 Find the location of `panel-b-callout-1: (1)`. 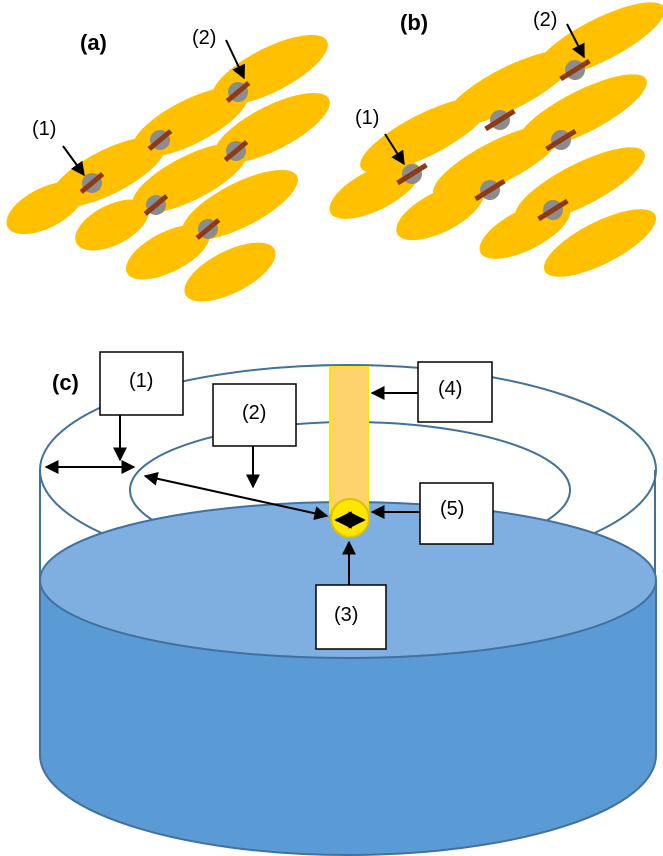

panel-b-callout-1: (1) is located at coordinates (367, 118).